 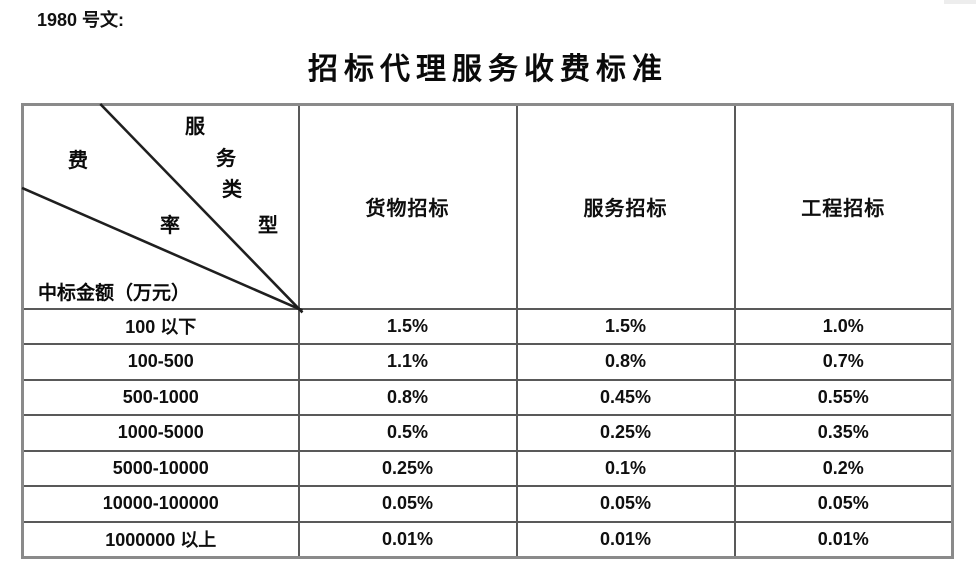 I want to click on fee-rate-char: 率, so click(x=170, y=226).